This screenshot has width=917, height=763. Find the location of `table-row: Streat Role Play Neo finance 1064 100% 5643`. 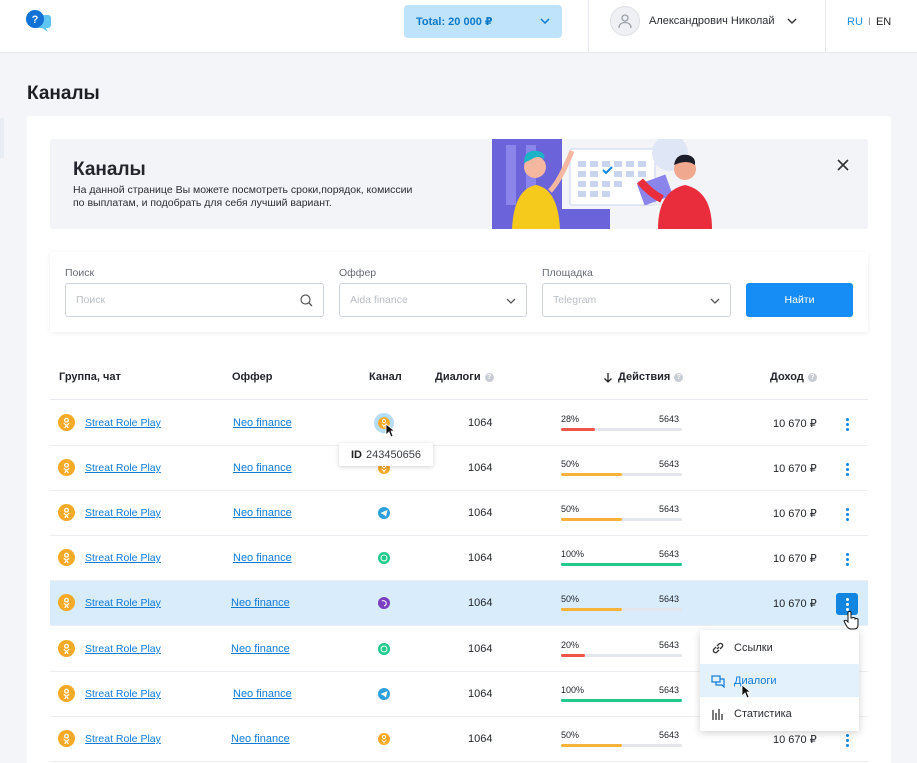

table-row: Streat Role Play Neo finance 1064 100% 5643 is located at coordinates (459, 694).